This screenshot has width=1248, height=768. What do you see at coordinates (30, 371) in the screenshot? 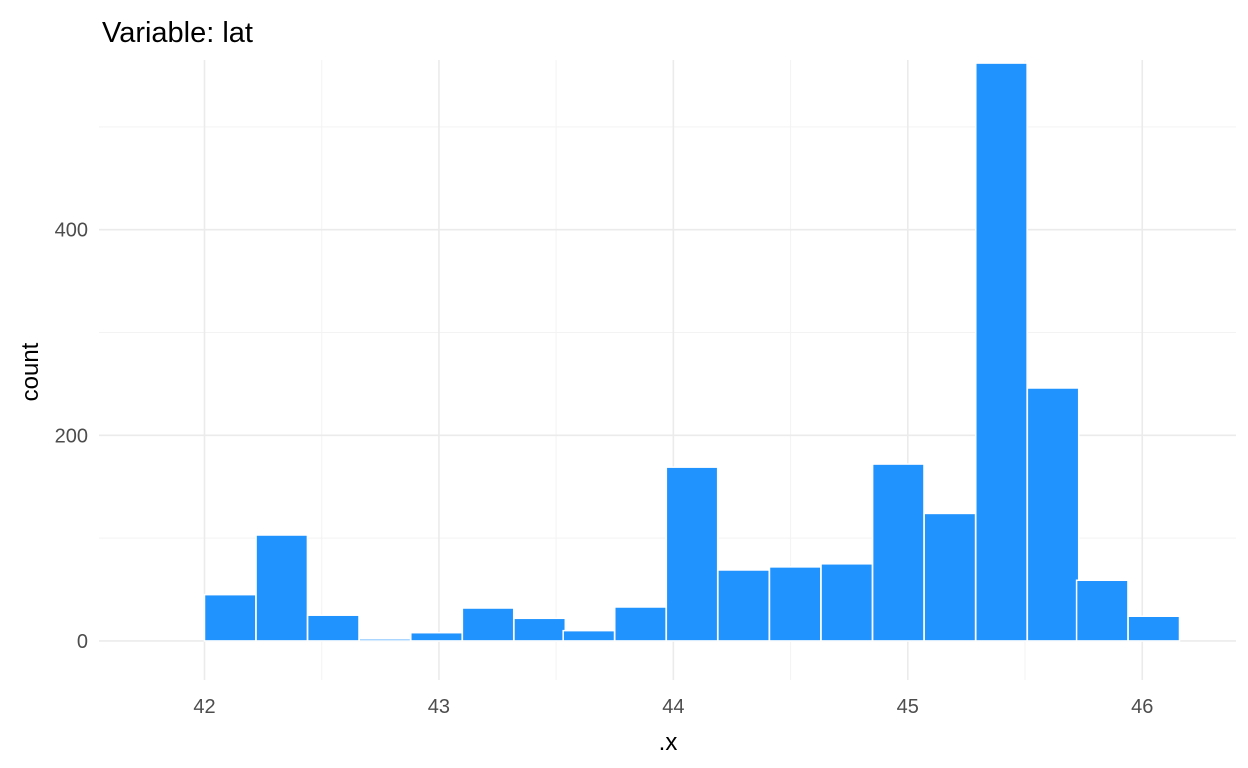
I see `y-axis-title: count` at bounding box center [30, 371].